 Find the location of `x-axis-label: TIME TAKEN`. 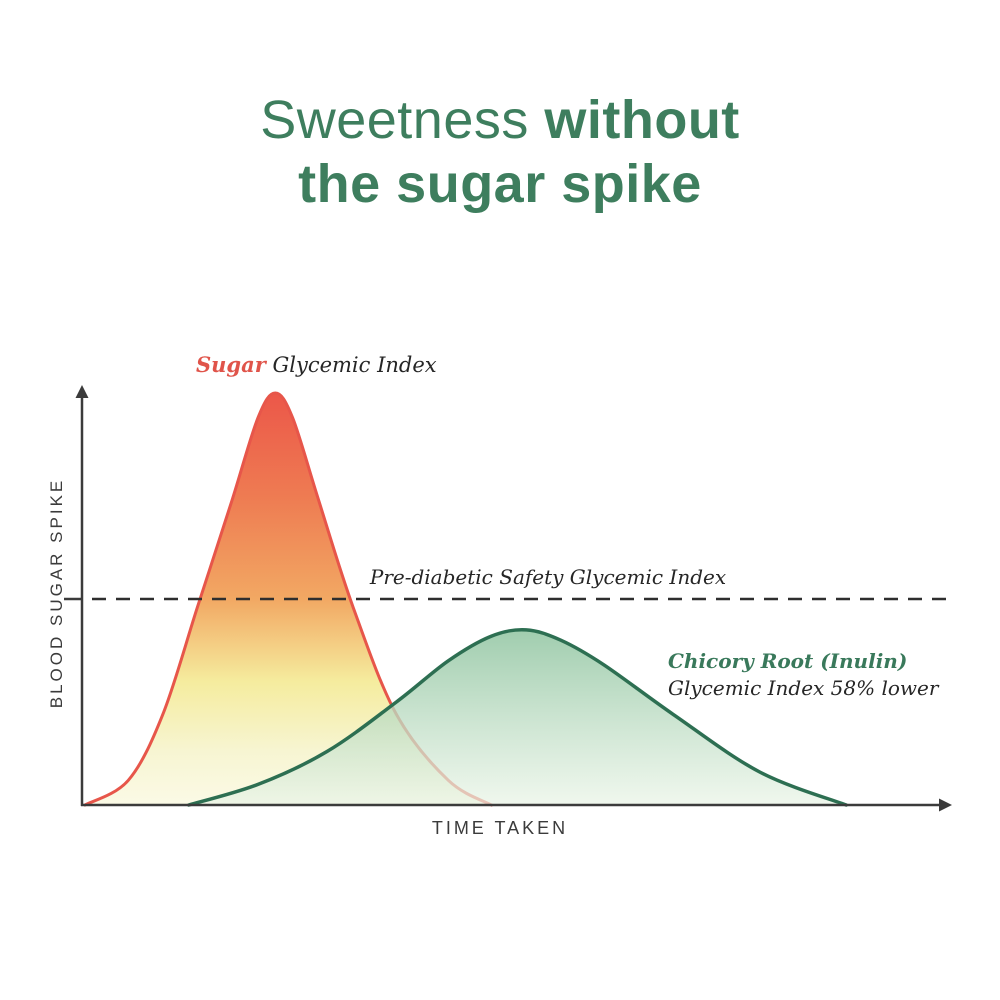

x-axis-label: TIME TAKEN is located at coordinates (500, 828).